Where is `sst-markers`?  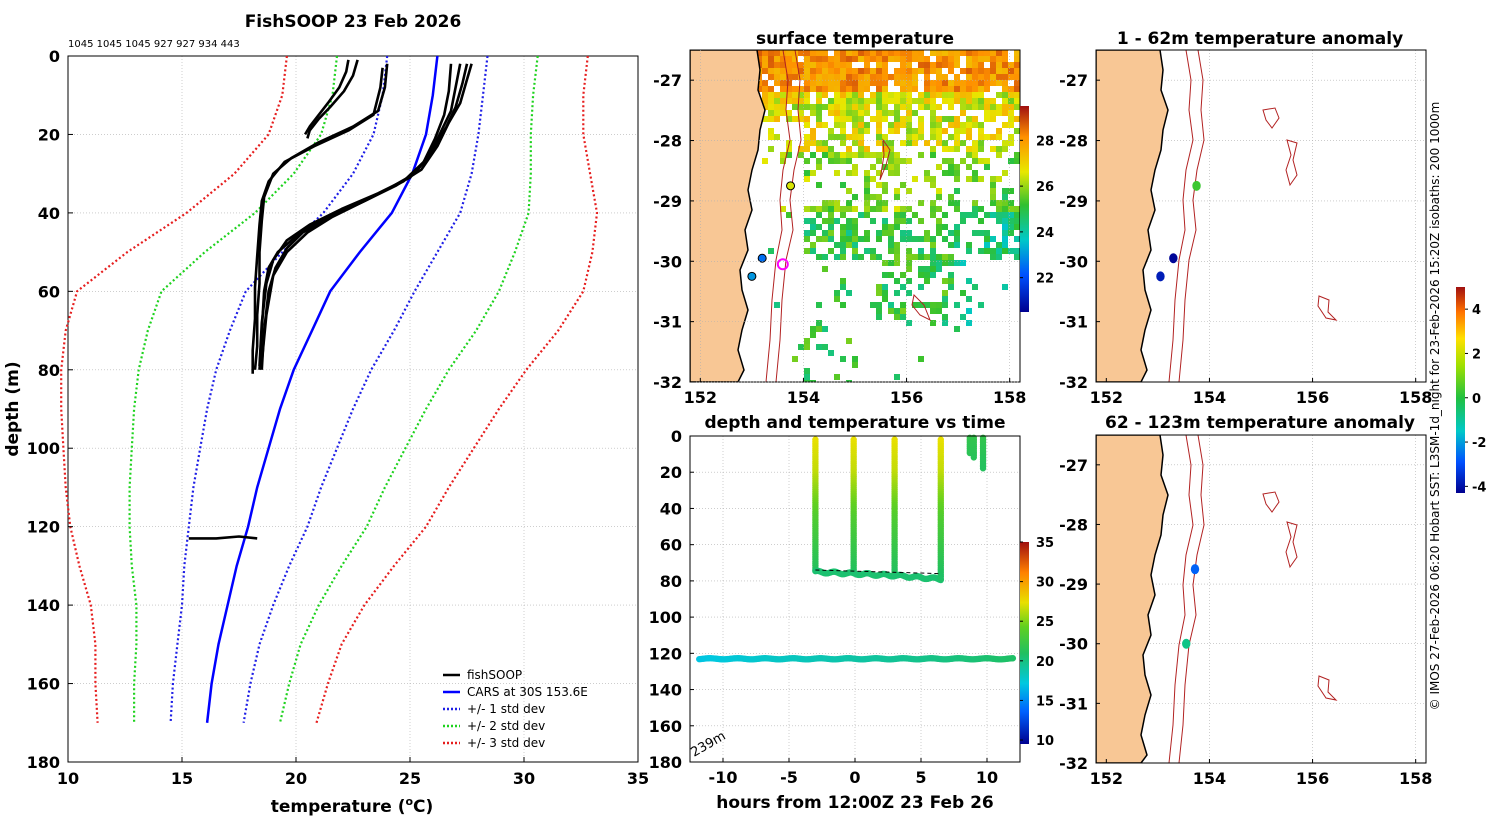
sst-markers is located at coordinates (771, 231).